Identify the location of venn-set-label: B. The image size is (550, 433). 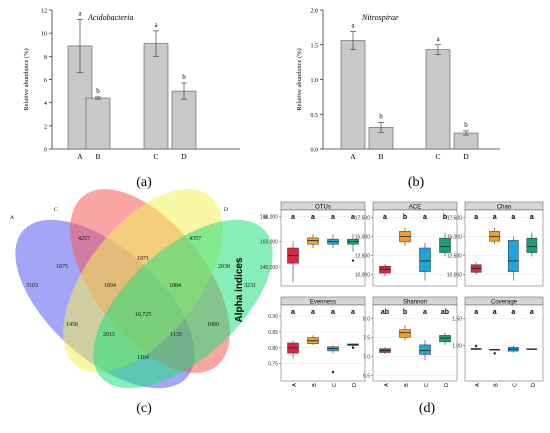
(266, 218).